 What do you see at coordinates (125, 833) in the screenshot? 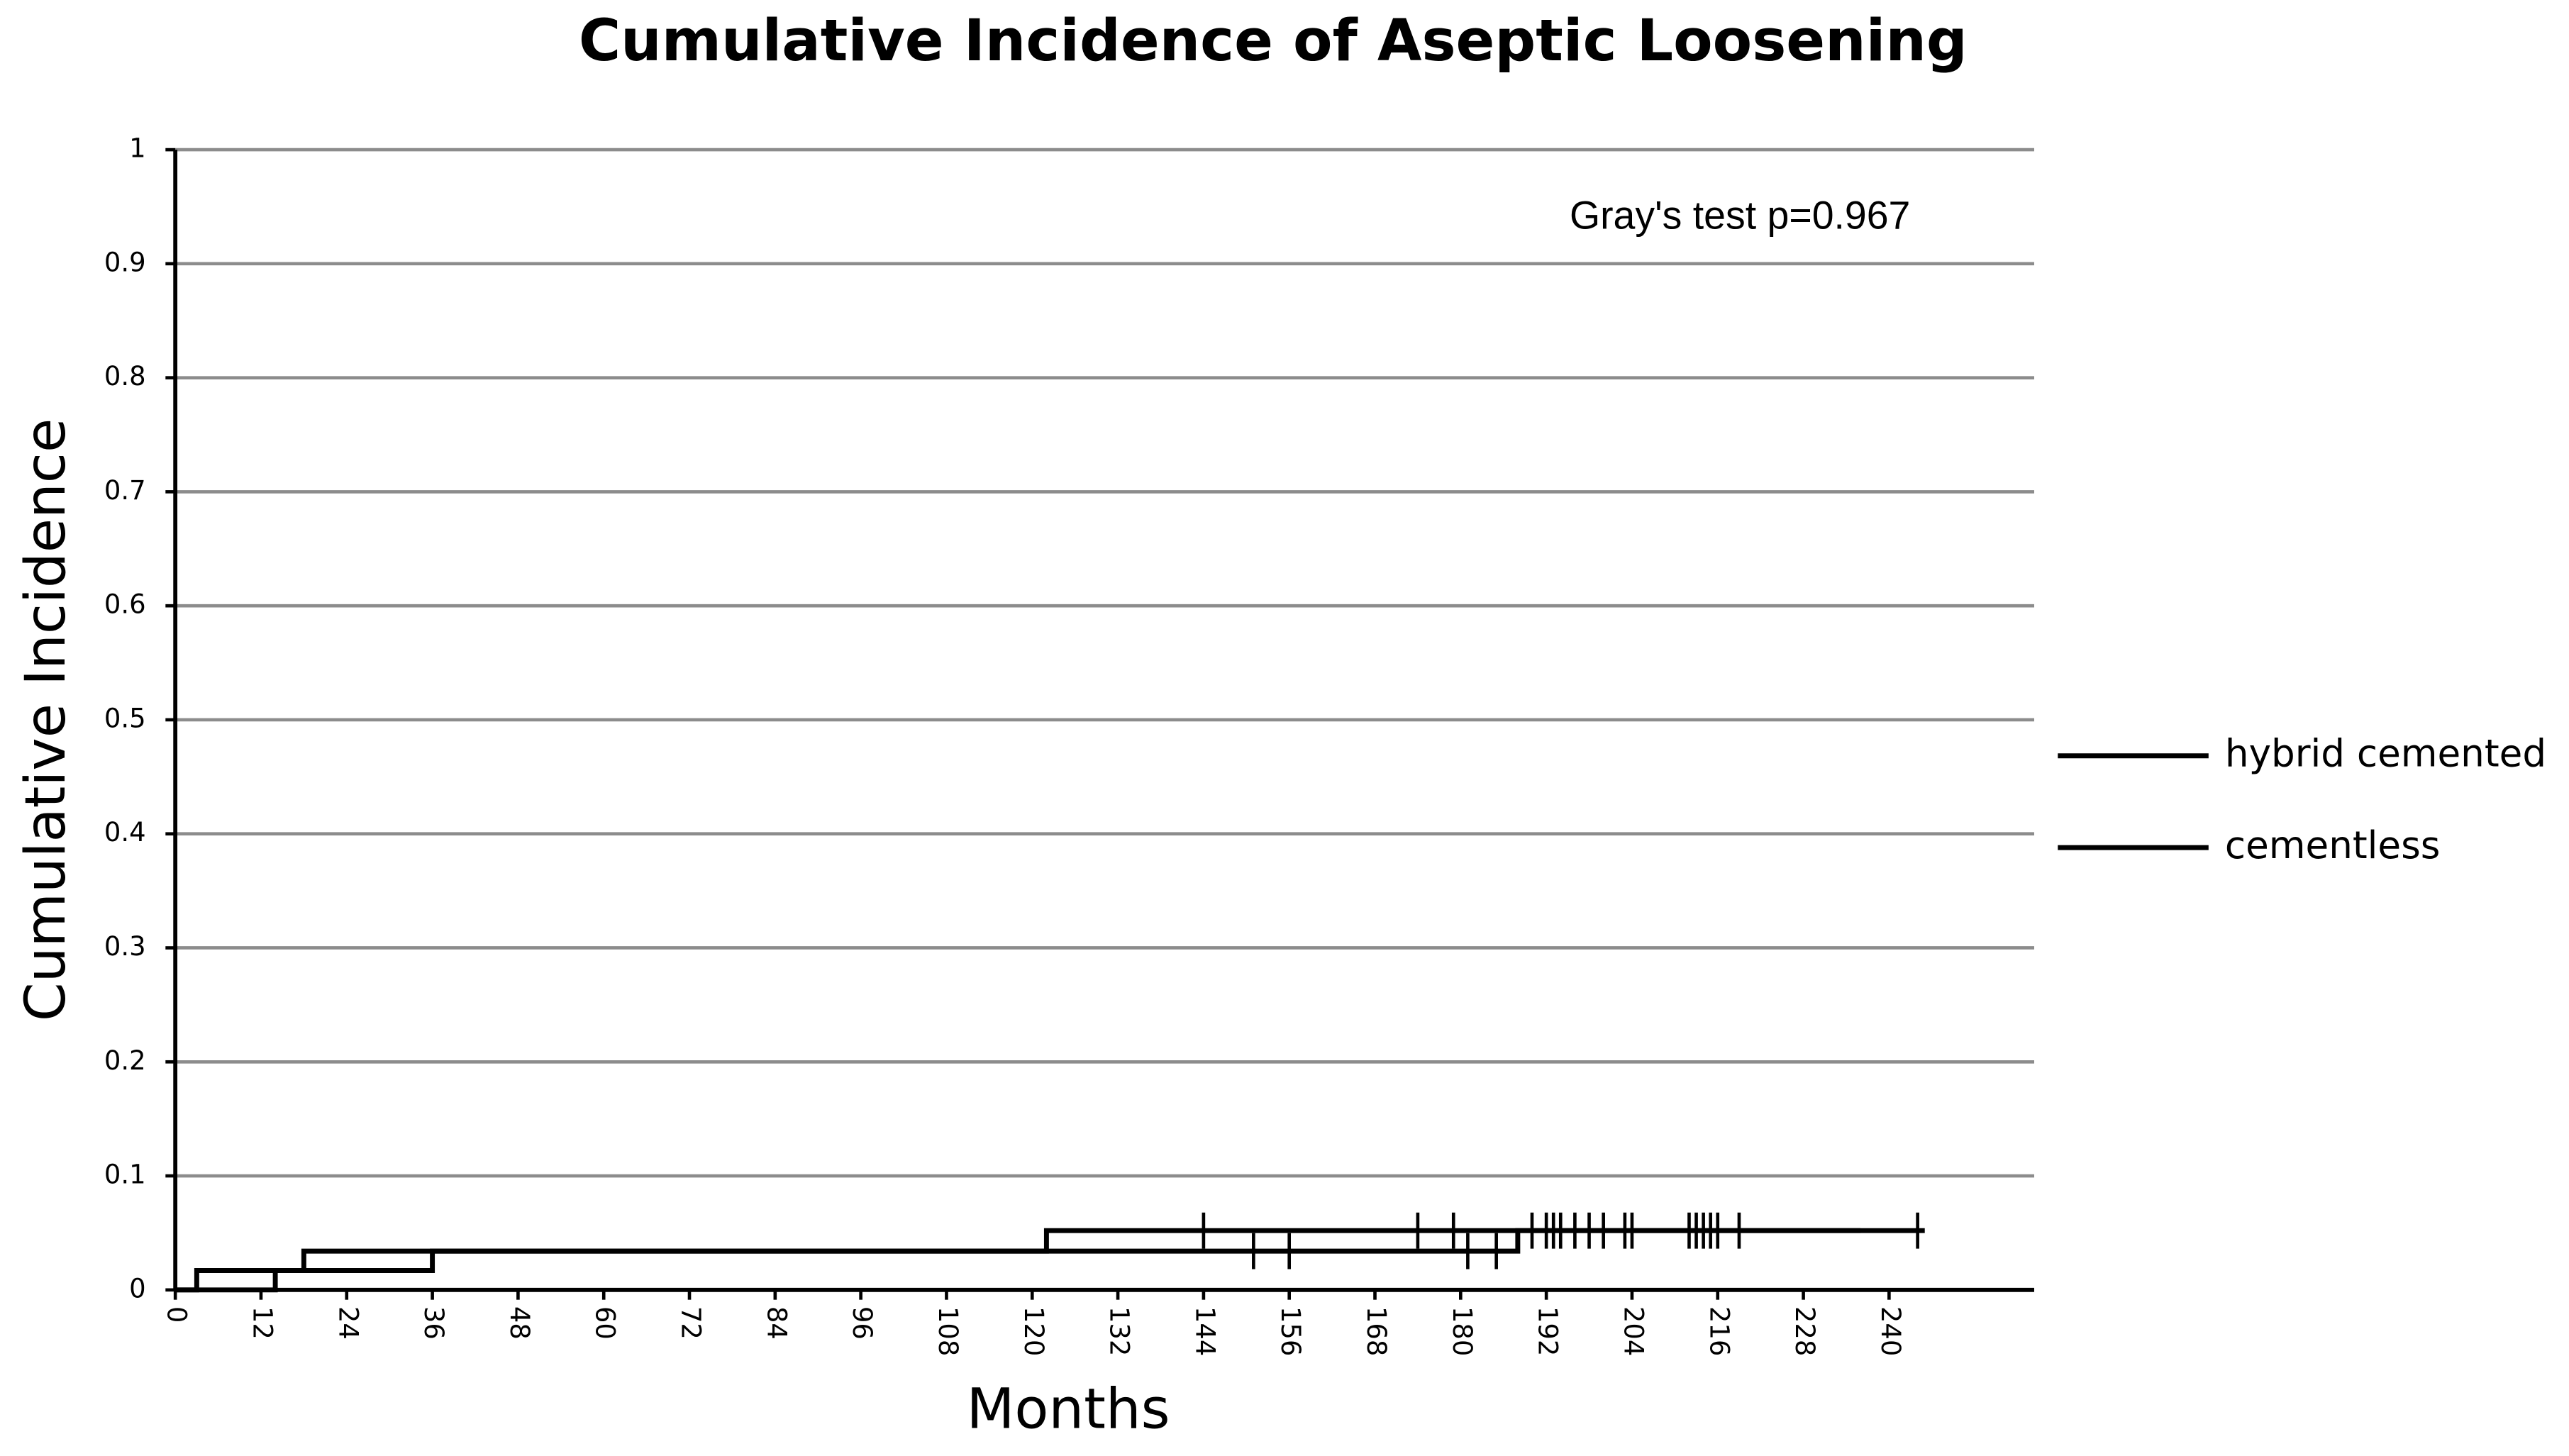
I see `y-tick-label: 0.4` at bounding box center [125, 833].